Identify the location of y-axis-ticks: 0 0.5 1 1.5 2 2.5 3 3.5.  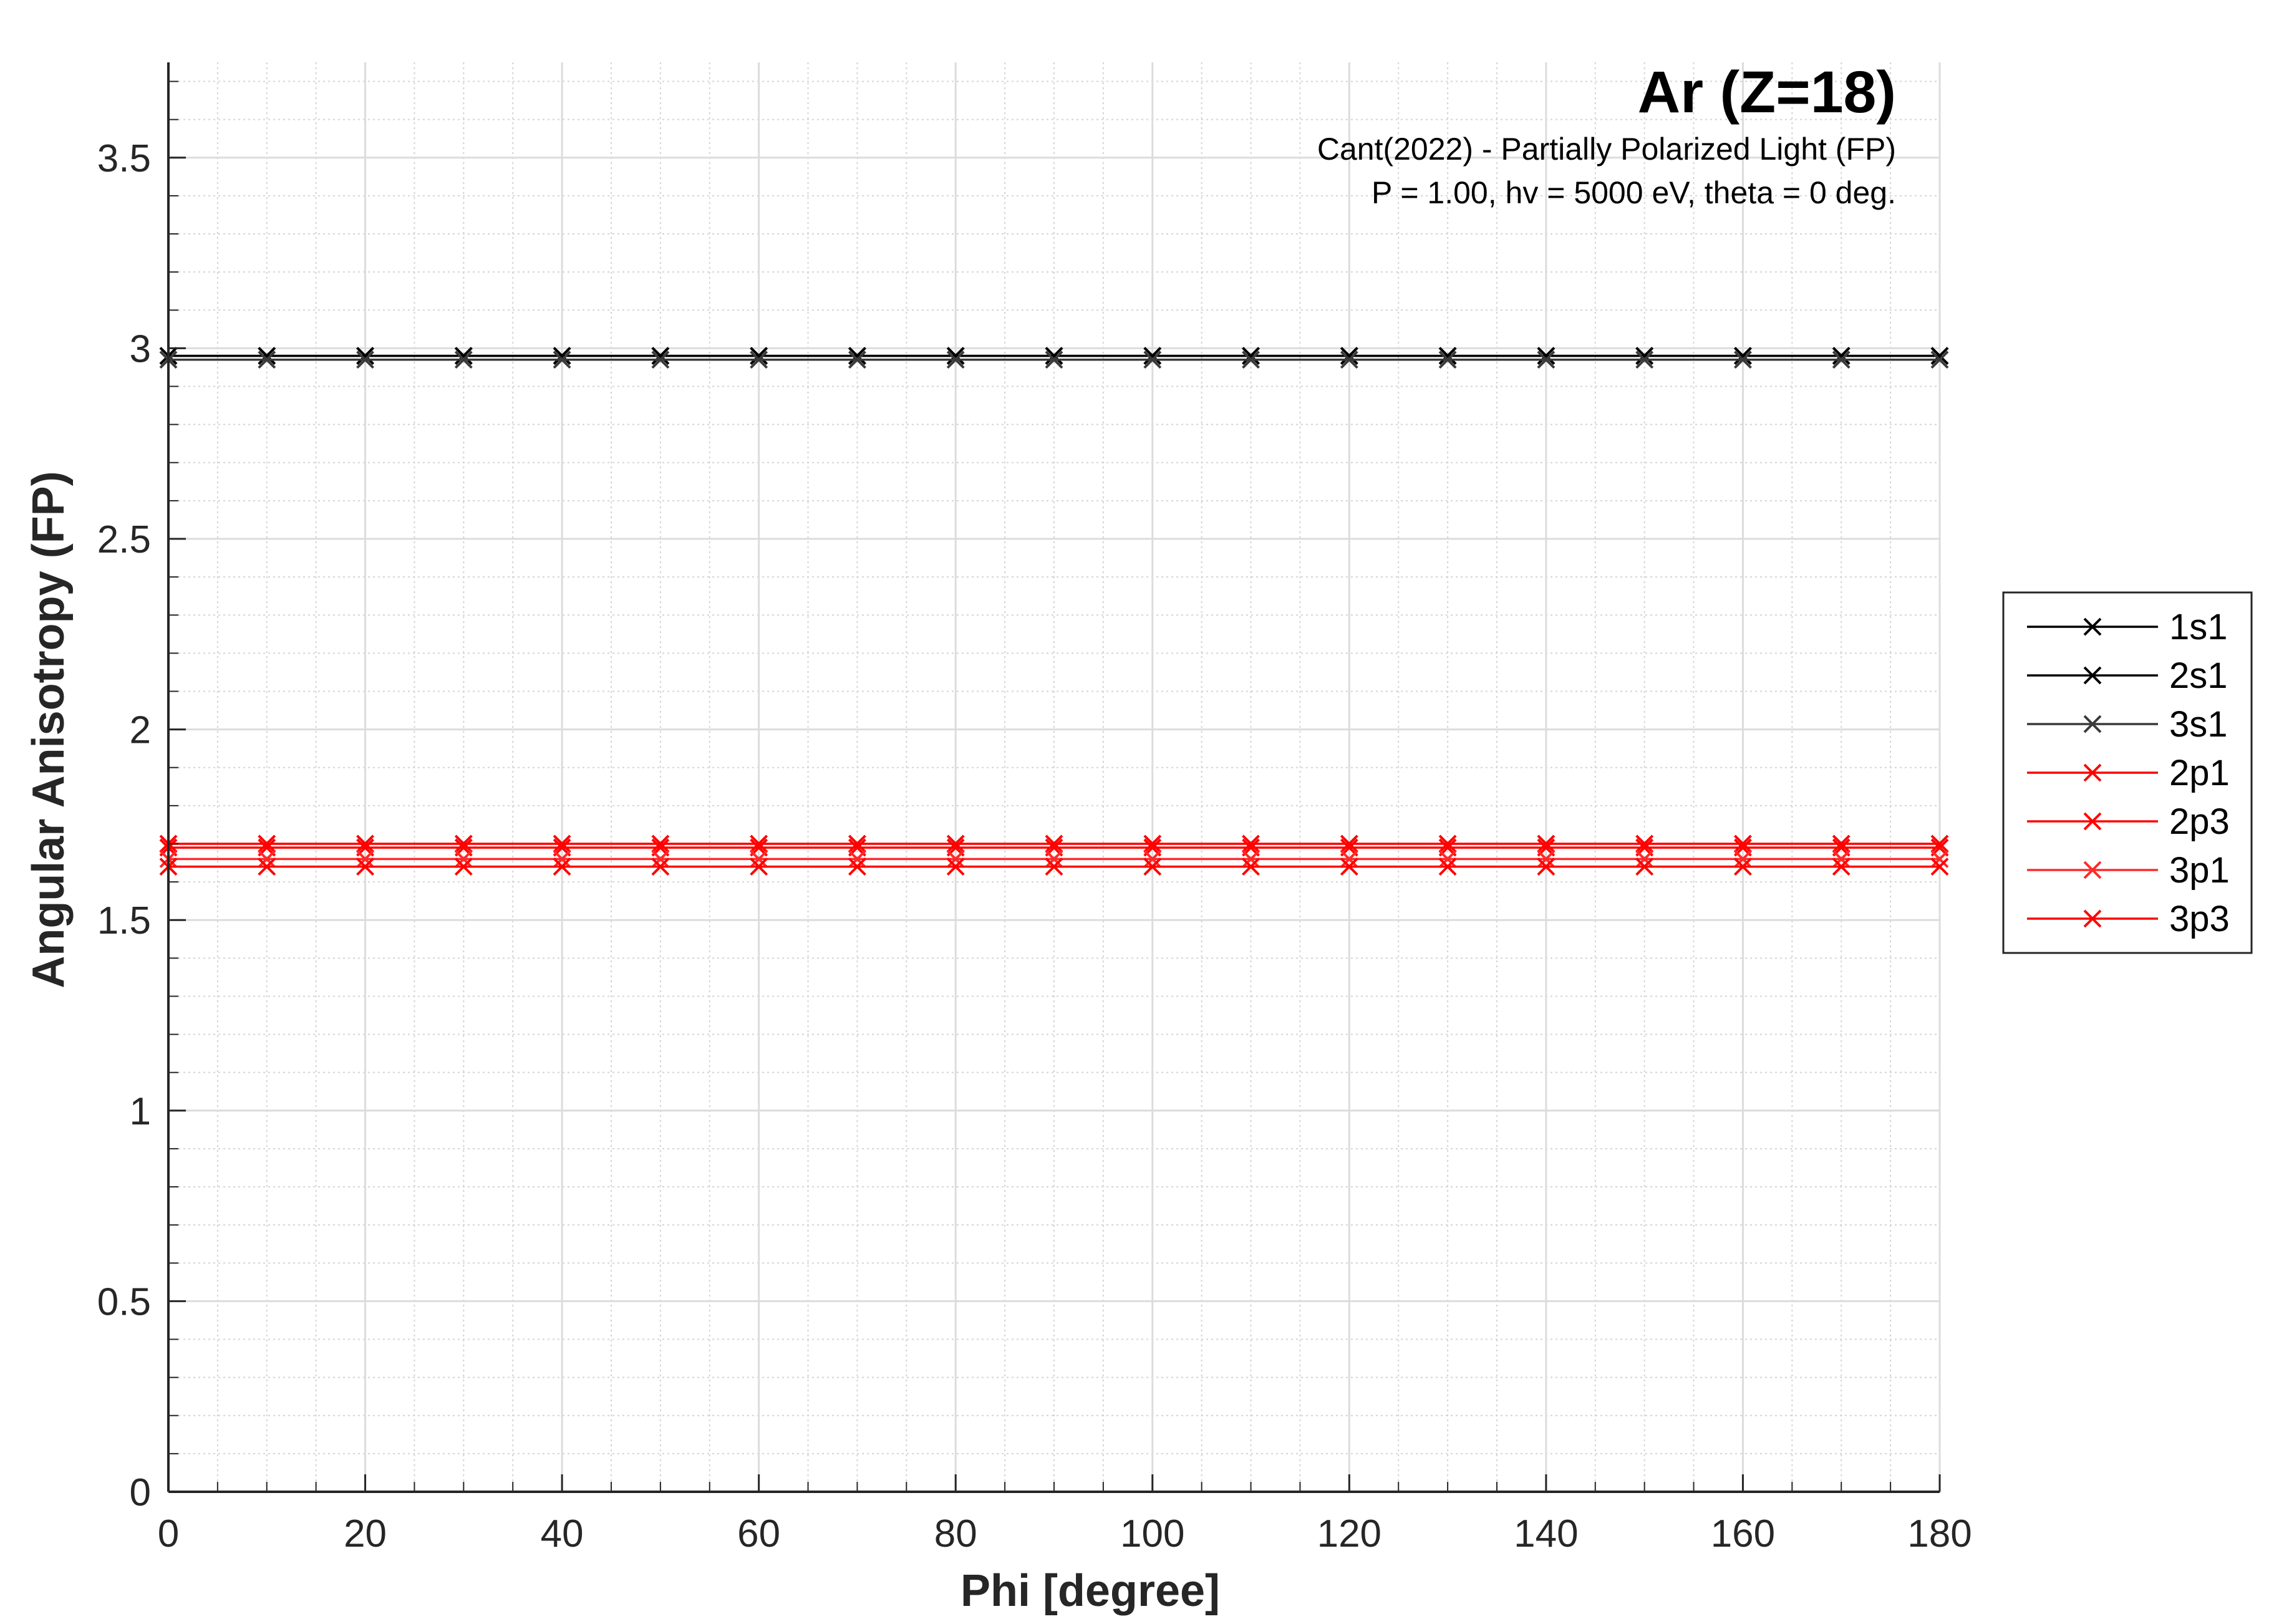
(141, 797).